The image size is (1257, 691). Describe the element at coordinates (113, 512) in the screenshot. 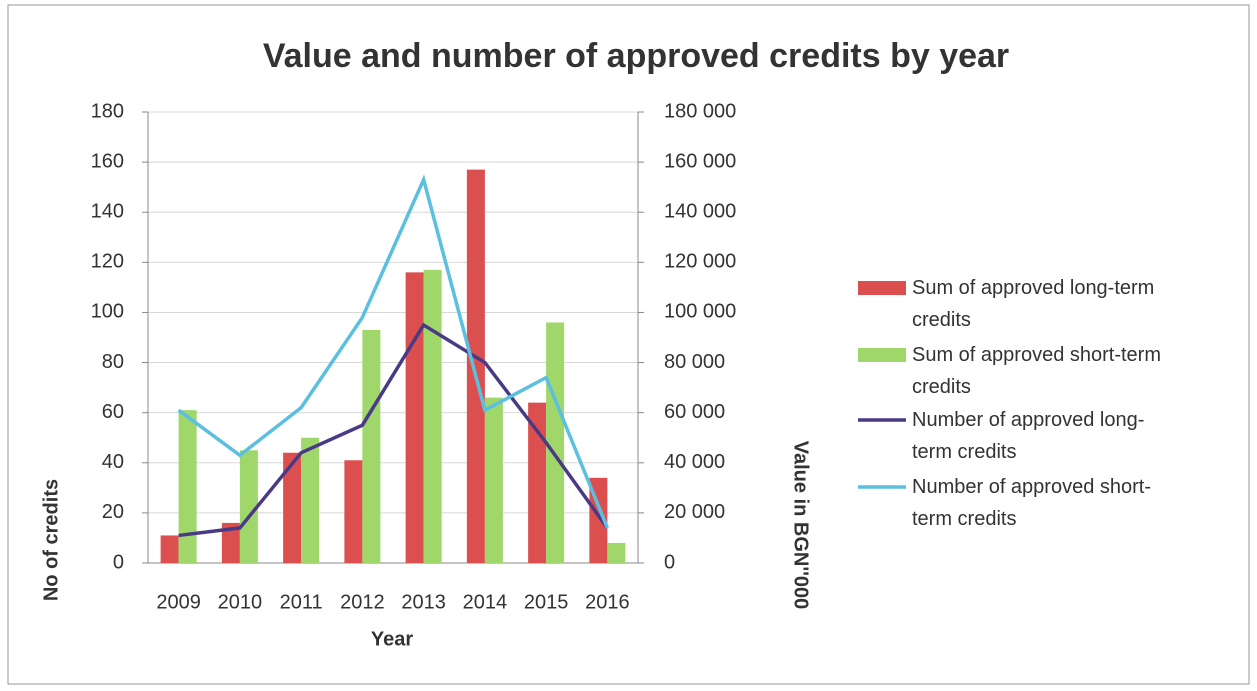

I see `y-tick-label: 20` at that location.